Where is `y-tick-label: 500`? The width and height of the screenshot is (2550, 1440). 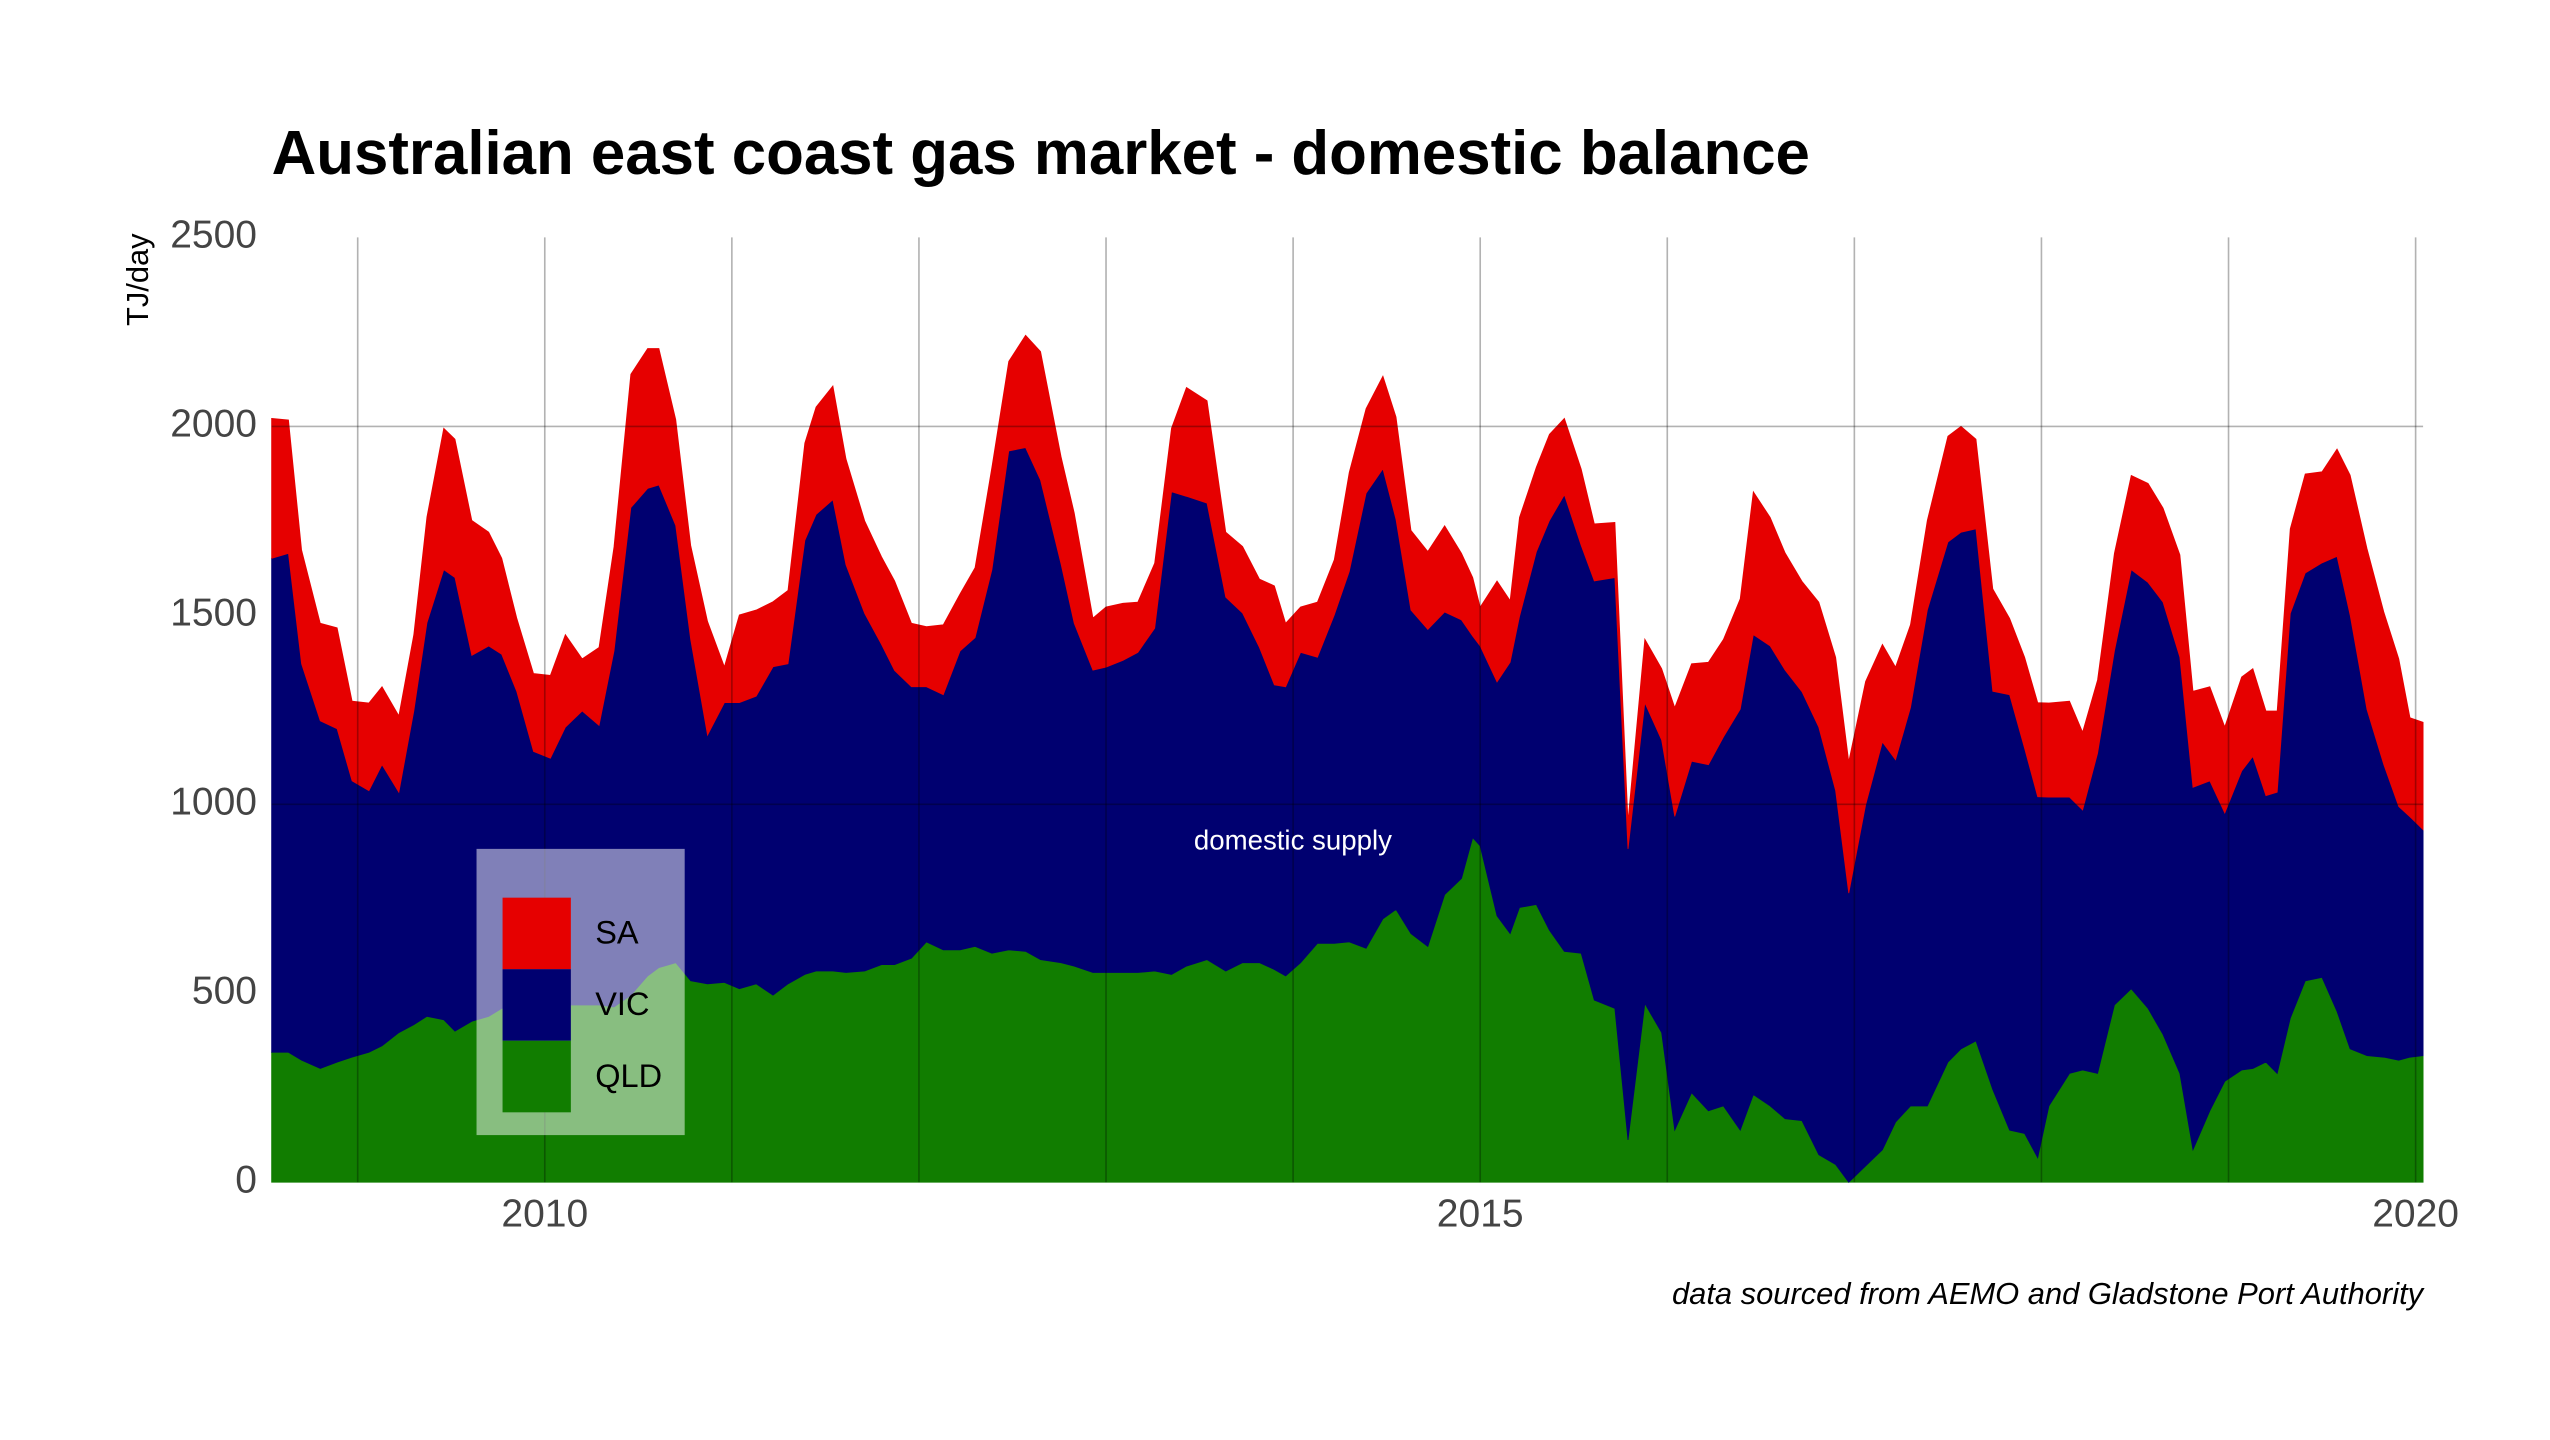 y-tick-label: 500 is located at coordinates (224, 991).